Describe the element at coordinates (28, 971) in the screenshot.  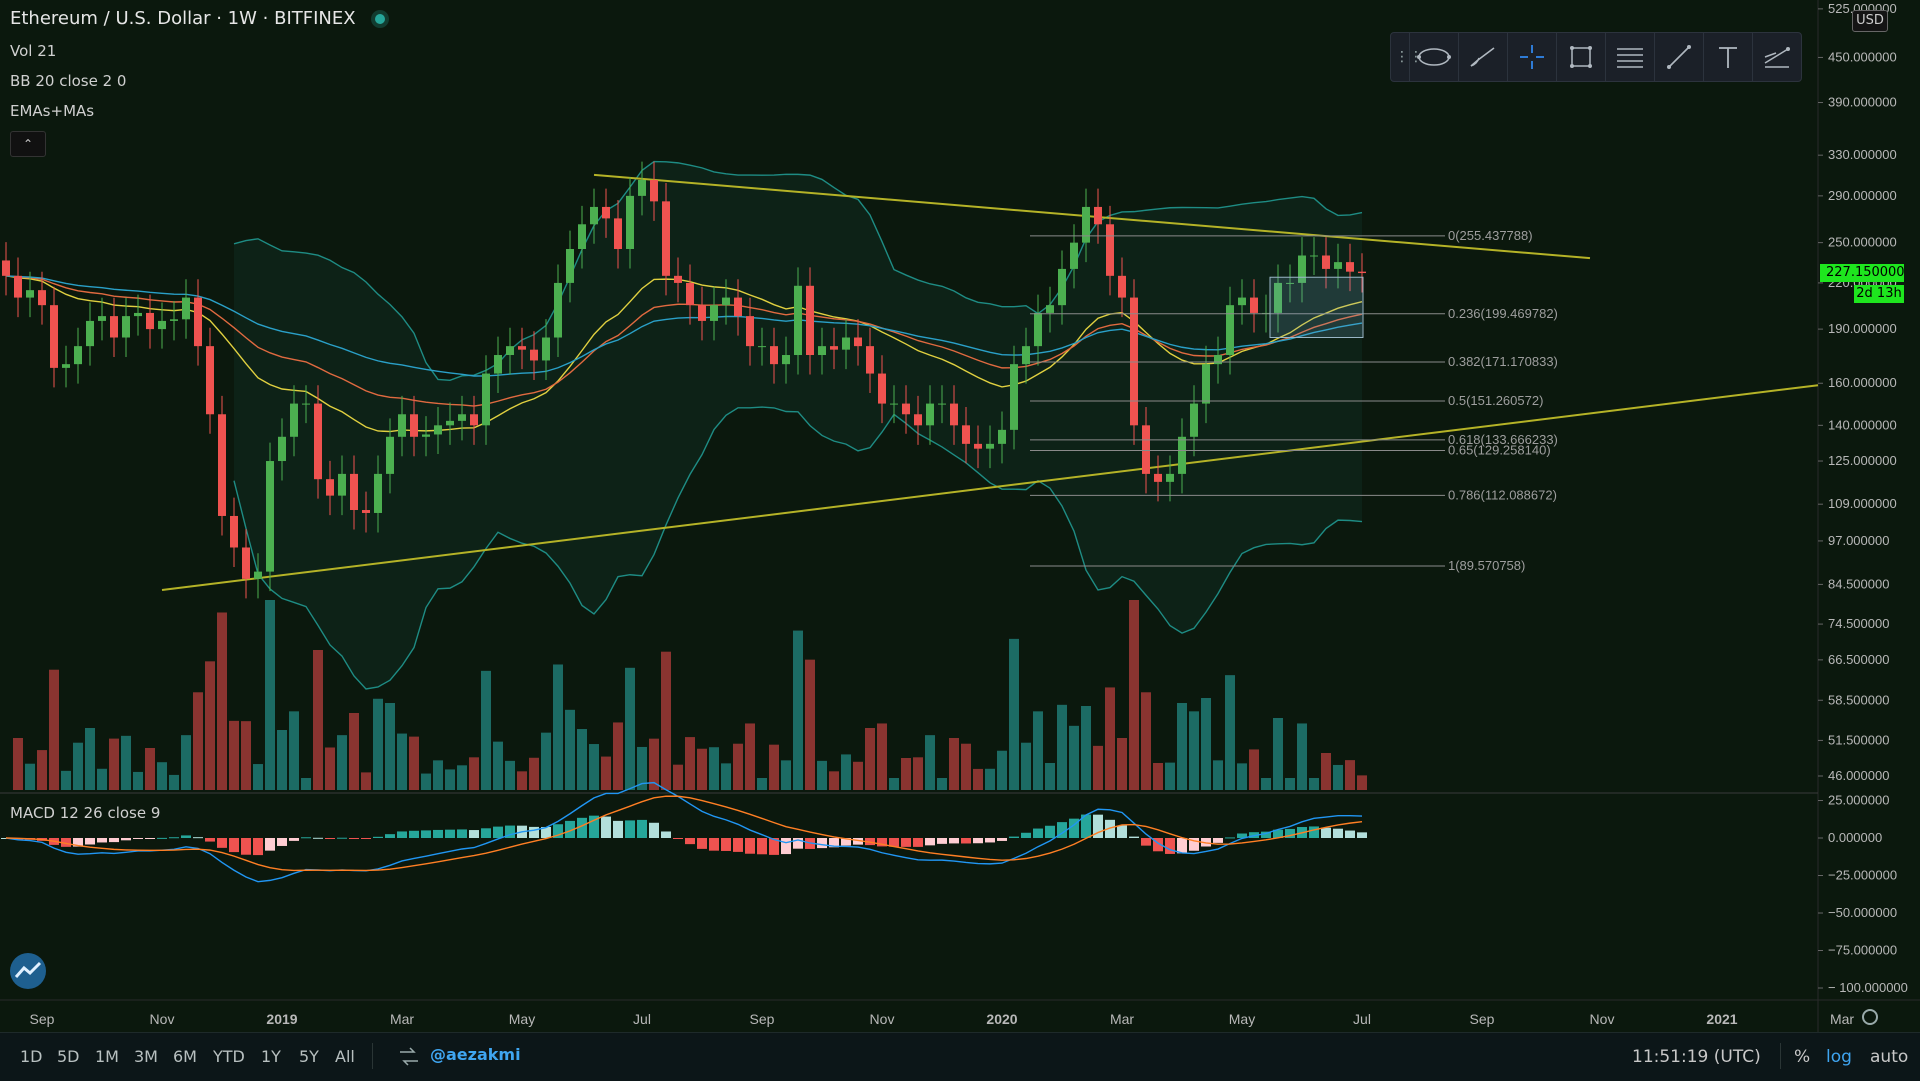
I see `tradingview-logo` at that location.